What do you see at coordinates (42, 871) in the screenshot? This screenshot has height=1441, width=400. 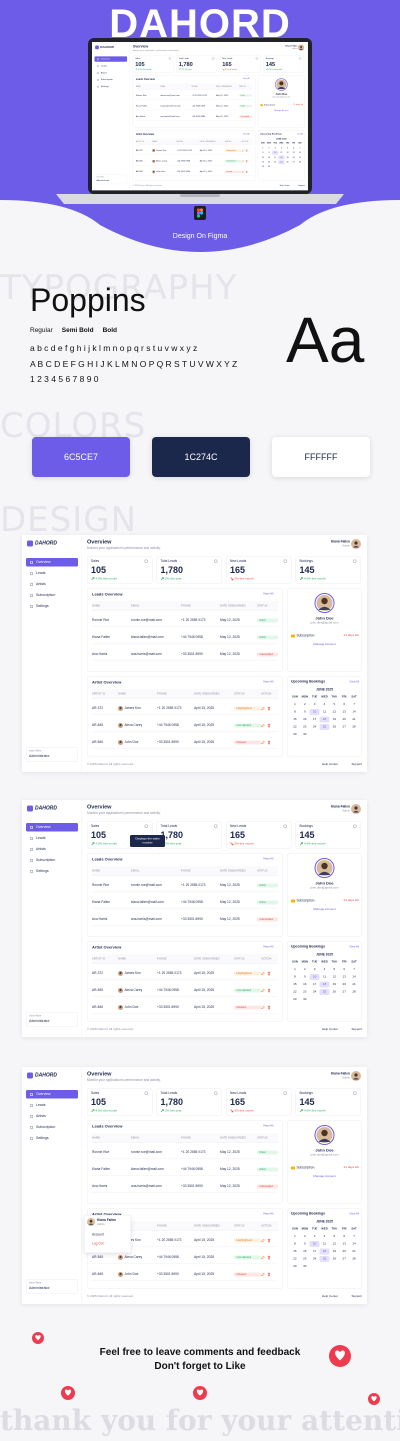 I see `nav-item: Settings` at bounding box center [42, 871].